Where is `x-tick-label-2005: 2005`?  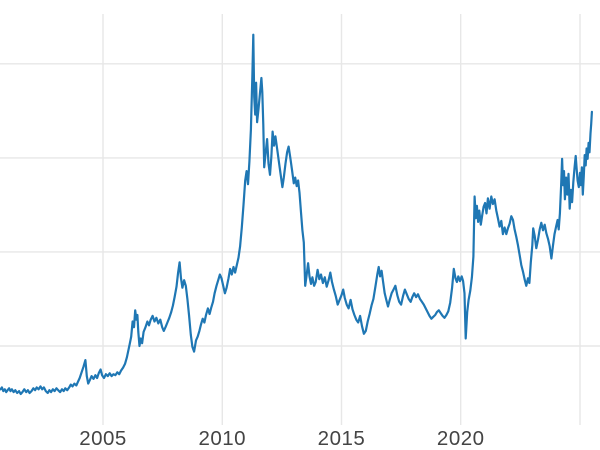
x-tick-label-2005: 2005 is located at coordinates (103, 438).